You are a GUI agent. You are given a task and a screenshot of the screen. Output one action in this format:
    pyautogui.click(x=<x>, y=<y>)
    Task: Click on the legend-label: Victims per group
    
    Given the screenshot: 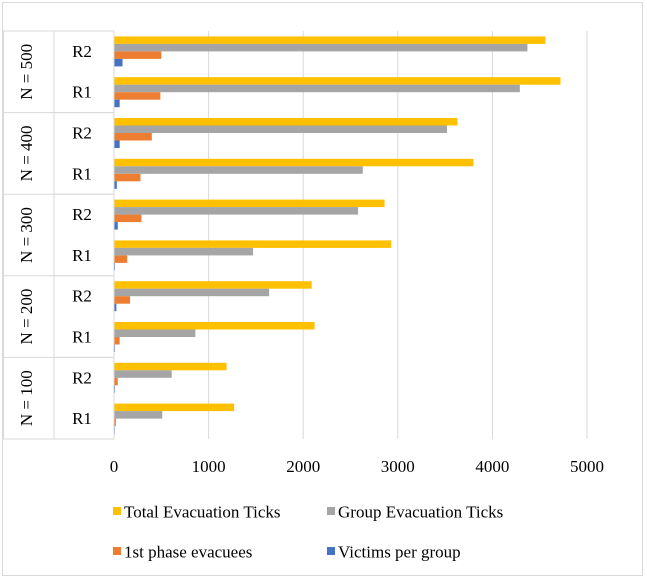 What is the action you would take?
    pyautogui.click(x=399, y=552)
    